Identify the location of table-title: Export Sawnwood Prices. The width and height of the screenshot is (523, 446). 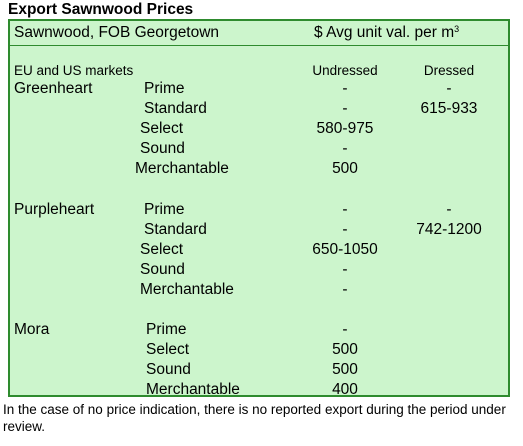
(101, 9).